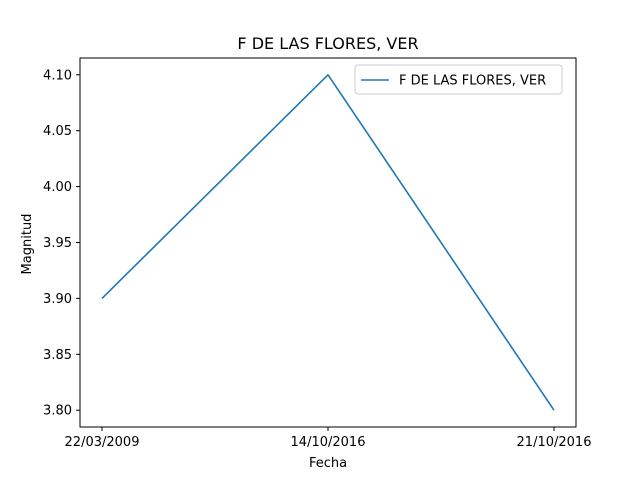 The height and width of the screenshot is (480, 640). What do you see at coordinates (57, 411) in the screenshot?
I see `y-tick-label: 3.80` at bounding box center [57, 411].